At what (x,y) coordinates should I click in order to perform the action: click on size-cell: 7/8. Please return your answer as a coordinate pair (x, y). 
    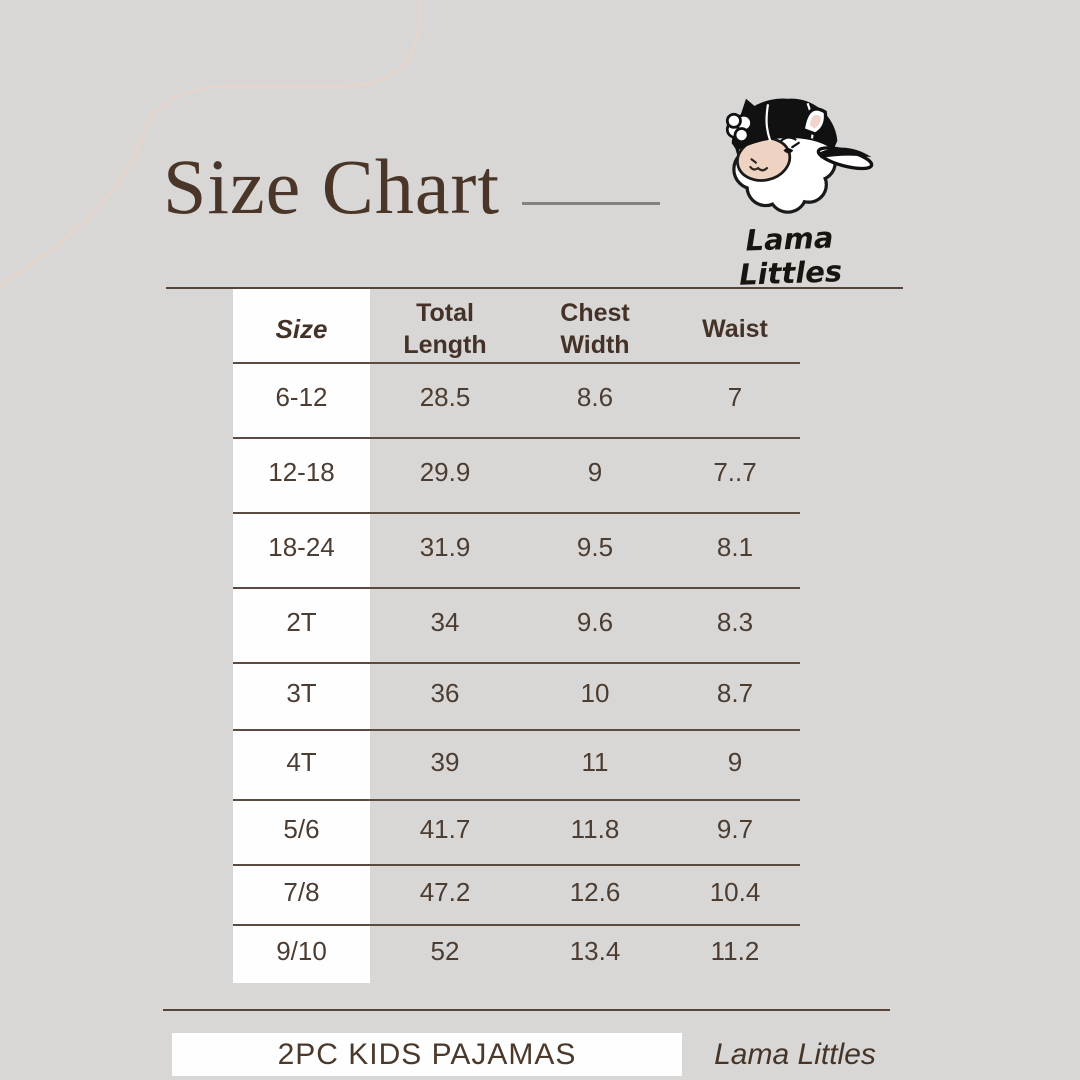
    Looking at the image, I should click on (301, 895).